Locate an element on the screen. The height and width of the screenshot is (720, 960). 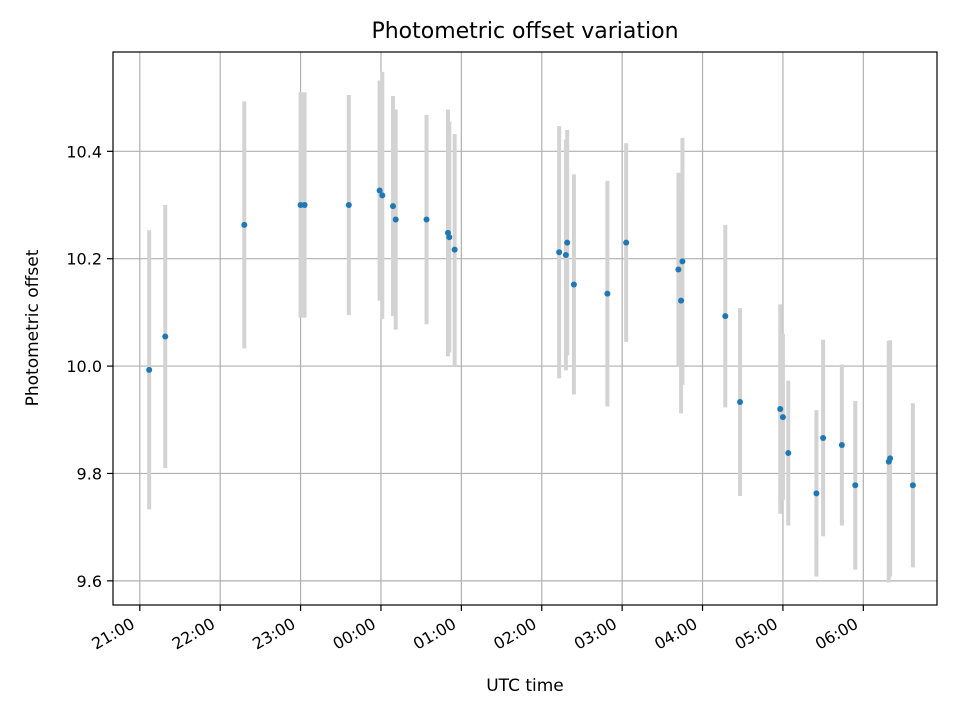
x-axis-label: UTC time is located at coordinates (525, 686).